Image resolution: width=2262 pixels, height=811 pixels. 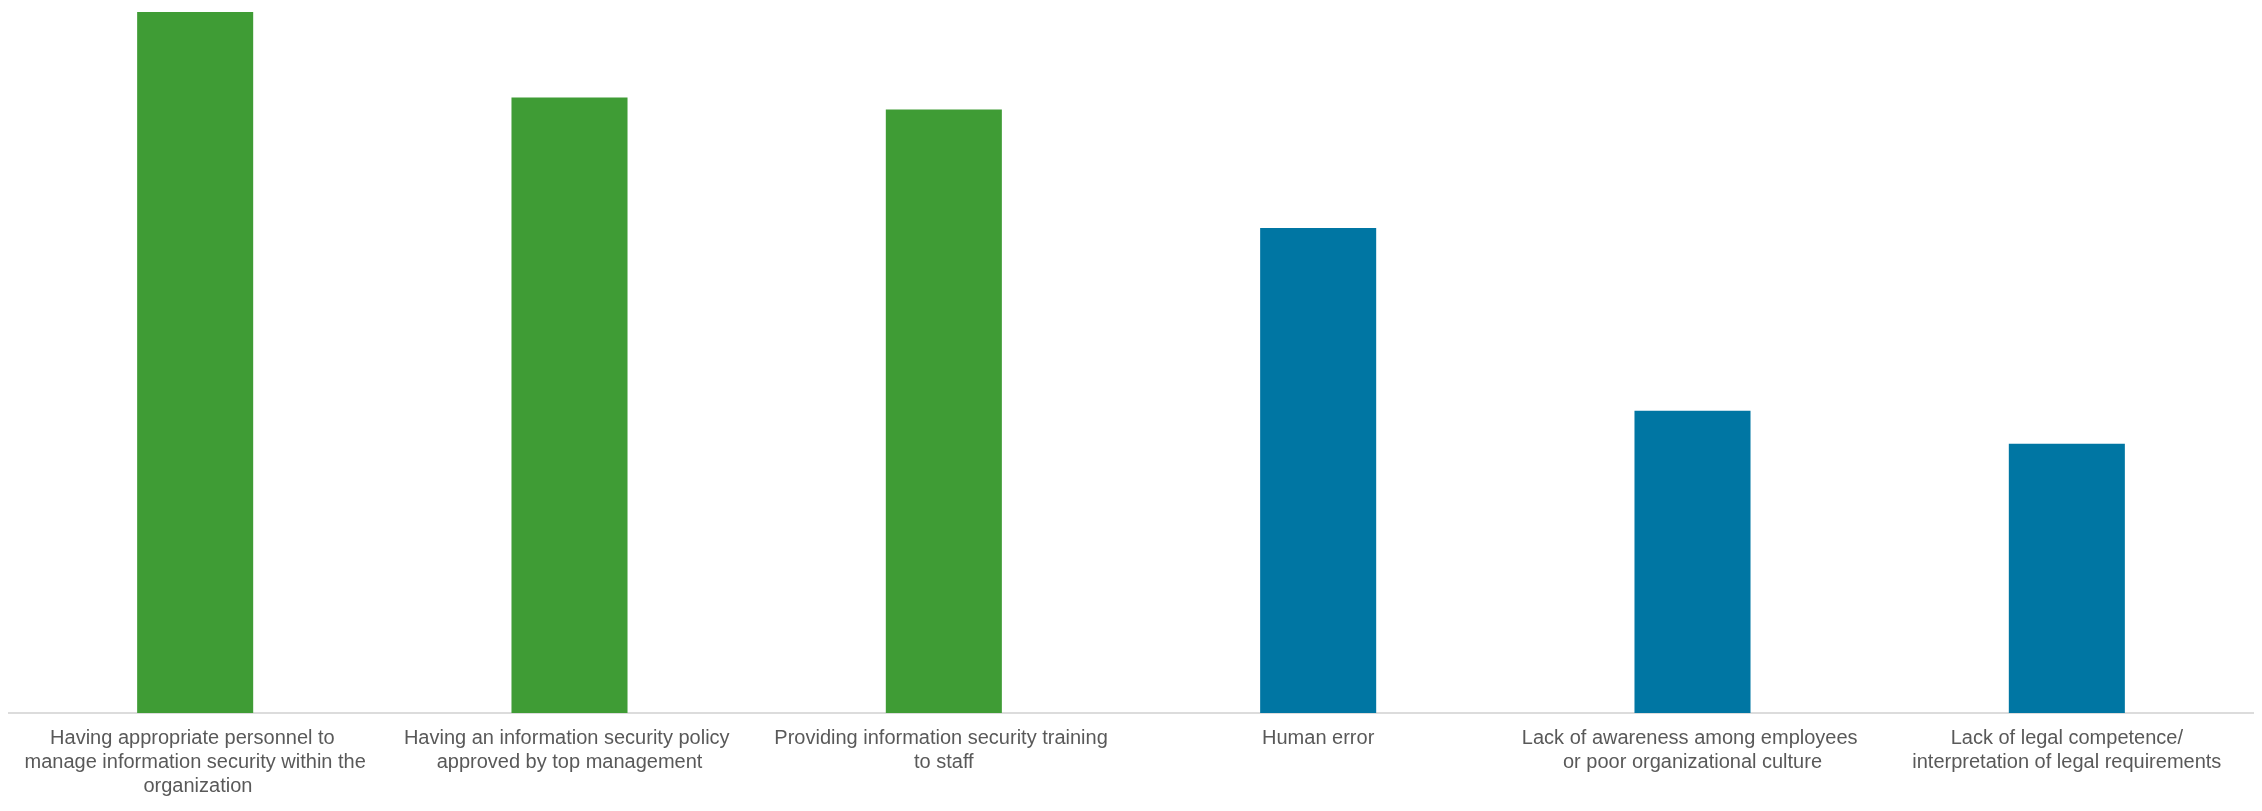 I want to click on x-tick-label: Providing information security training to staff, so click(x=944, y=749).